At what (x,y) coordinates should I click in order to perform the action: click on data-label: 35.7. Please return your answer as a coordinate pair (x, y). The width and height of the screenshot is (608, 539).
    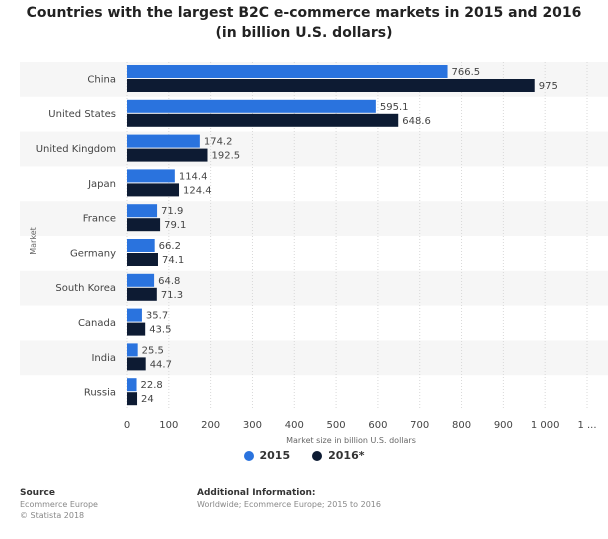
    Looking at the image, I should click on (157, 316).